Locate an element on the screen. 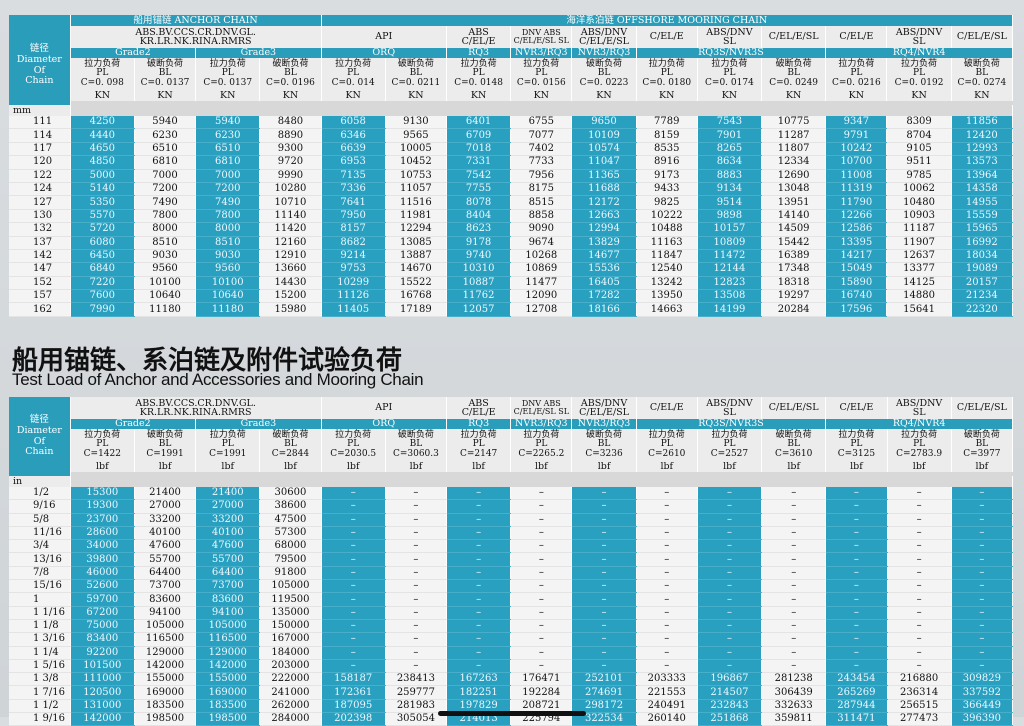 This screenshot has height=726, width=1024. load-cell: 16992 is located at coordinates (982, 243).